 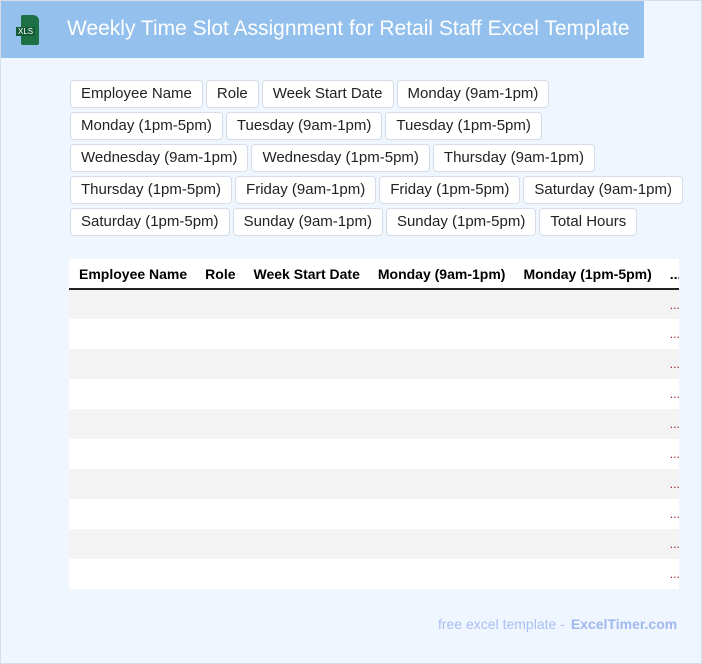 I want to click on field-chip: Tuesday (9am-1pm), so click(x=304, y=126).